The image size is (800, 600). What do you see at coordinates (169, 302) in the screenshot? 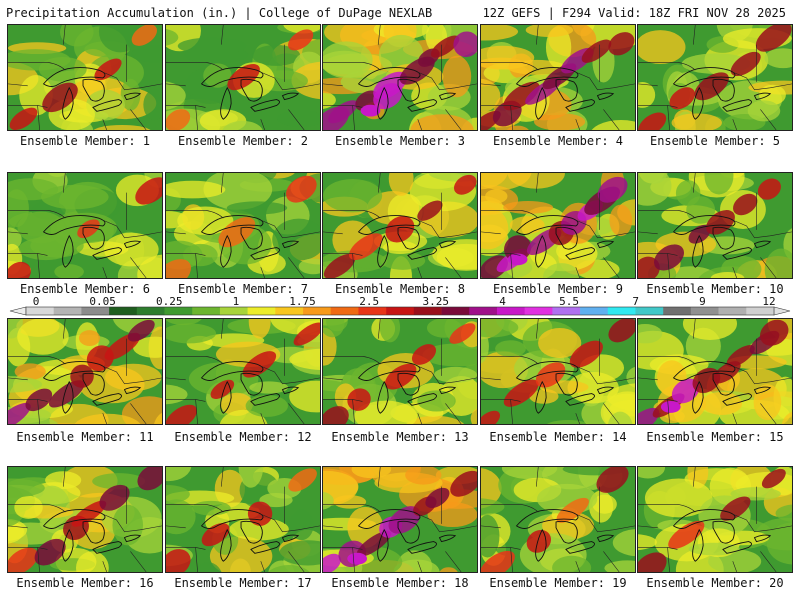
I see `colorbar-tick-label: 0.25` at bounding box center [169, 302].